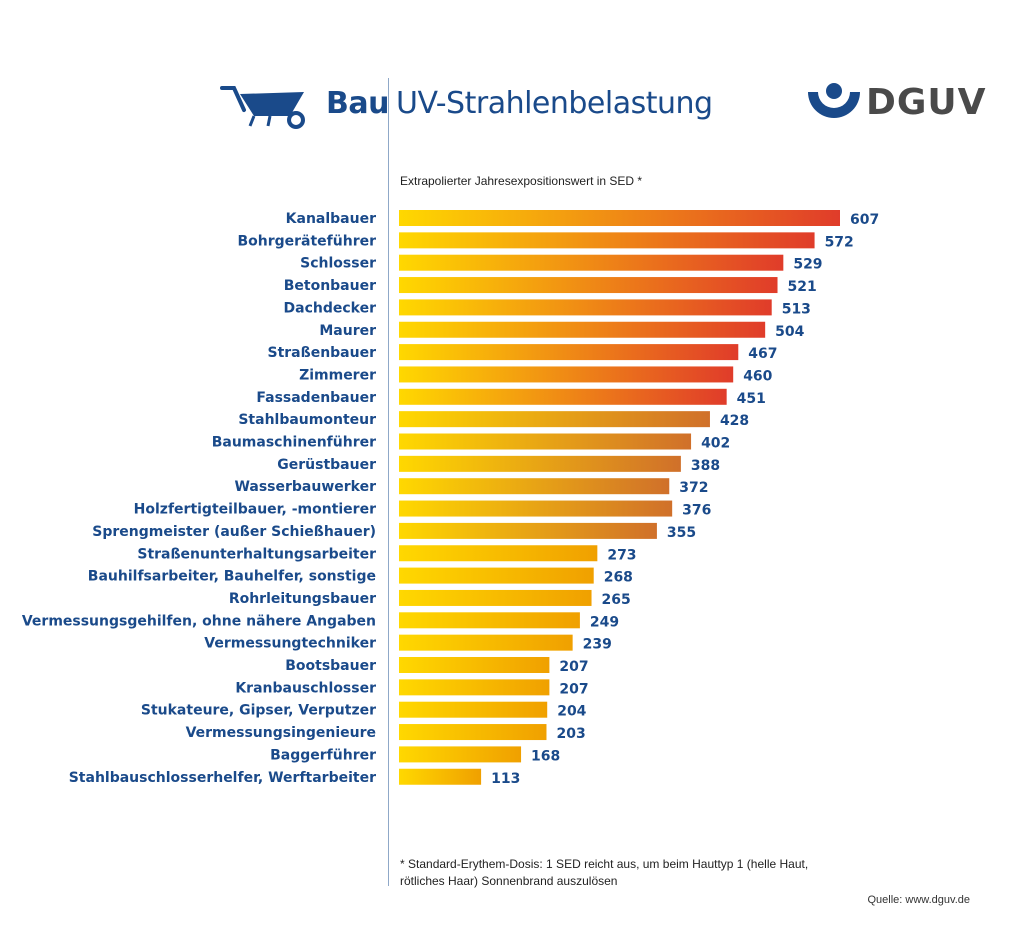 The image size is (1024, 925). I want to click on category-label: Baggerführer, so click(323, 755).